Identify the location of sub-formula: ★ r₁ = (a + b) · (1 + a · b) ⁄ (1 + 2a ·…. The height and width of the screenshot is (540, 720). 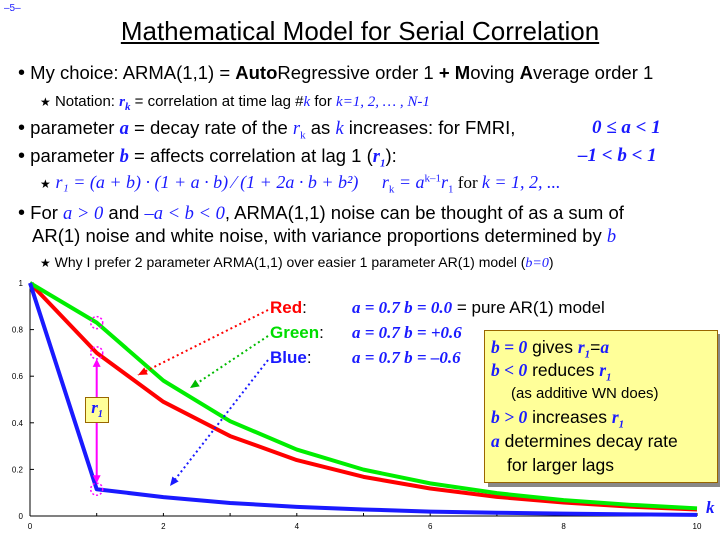
(300, 184).